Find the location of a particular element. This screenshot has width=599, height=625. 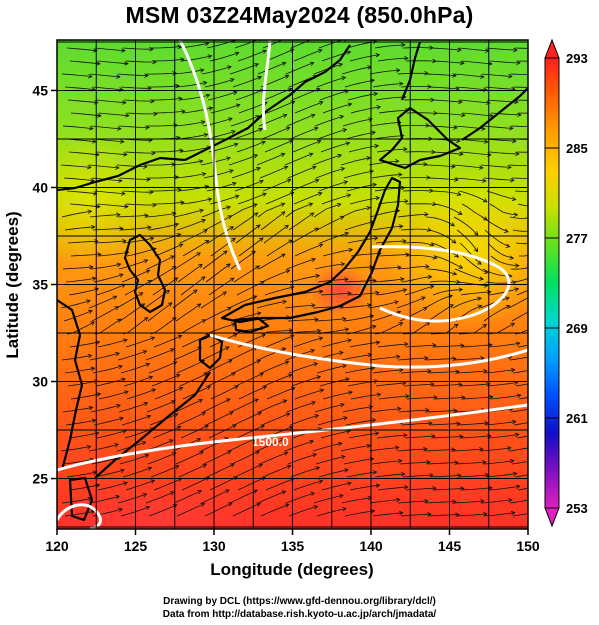

x-tick-label: 130 is located at coordinates (214, 546).